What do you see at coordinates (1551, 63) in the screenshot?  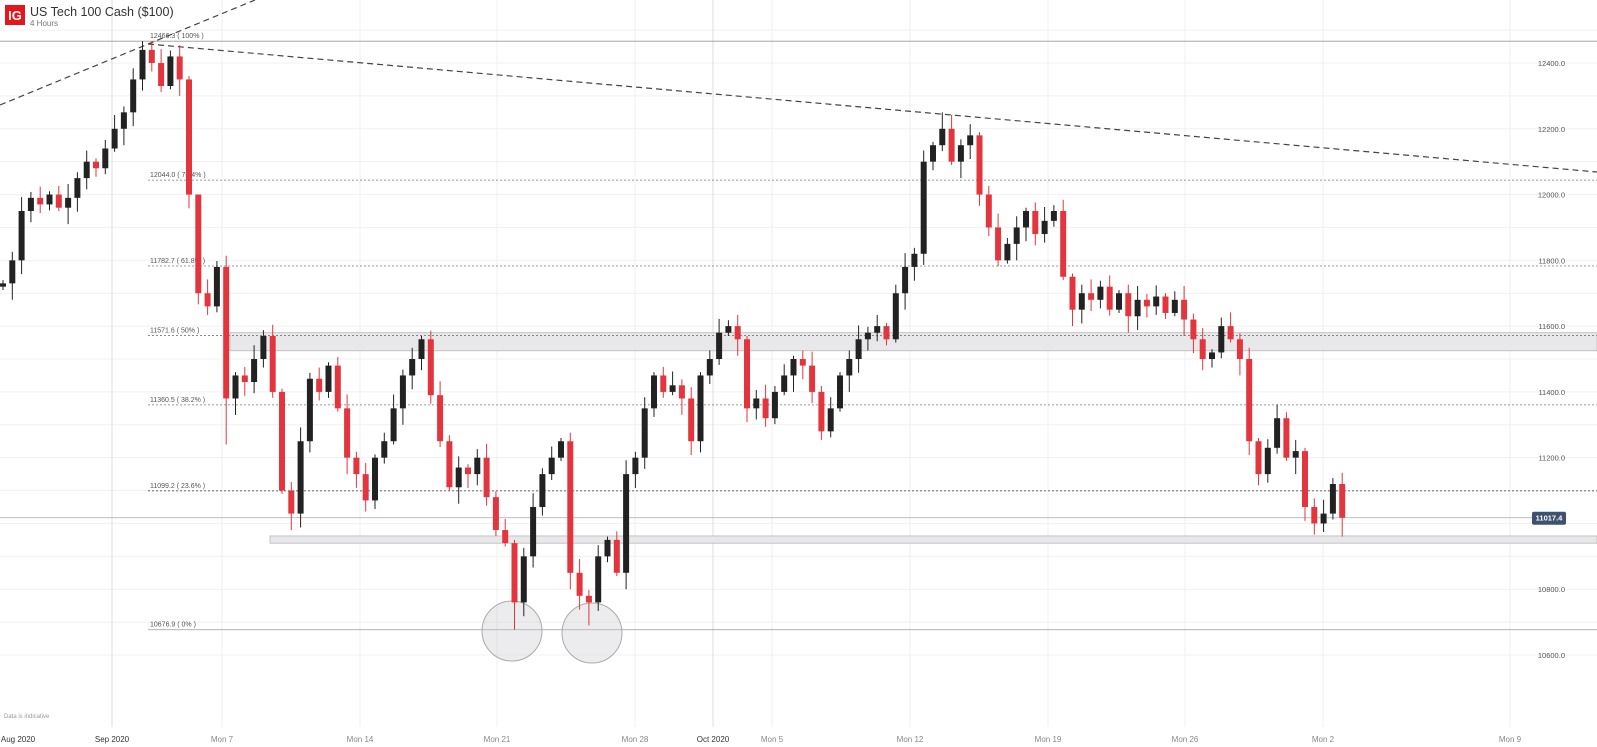 I see `y-tick-label: 12400.0` at bounding box center [1551, 63].